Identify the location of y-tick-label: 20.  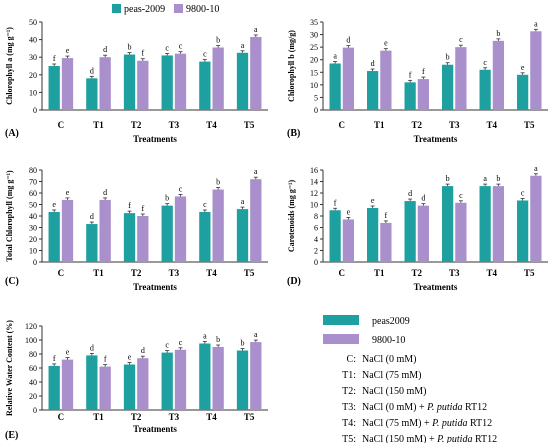
(33, 396).